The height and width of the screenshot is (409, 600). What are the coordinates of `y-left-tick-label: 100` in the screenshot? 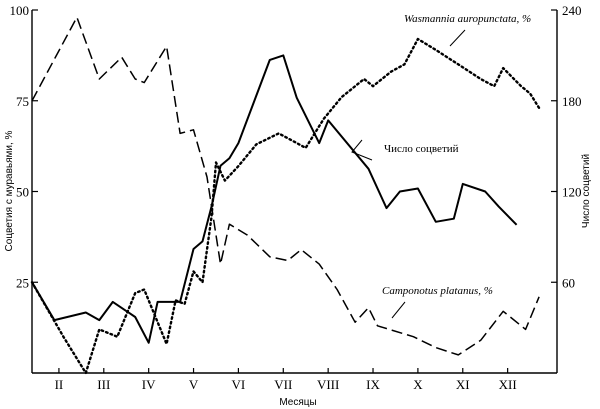 It's located at (20, 10).